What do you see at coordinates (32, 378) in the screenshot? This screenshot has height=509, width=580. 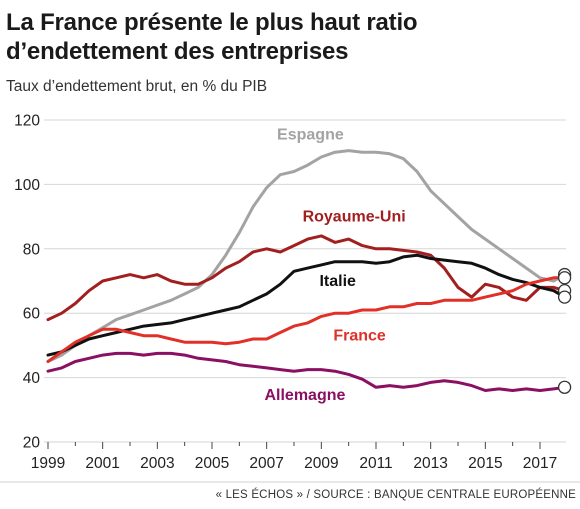 I see `y-tick-label: 40` at bounding box center [32, 378].